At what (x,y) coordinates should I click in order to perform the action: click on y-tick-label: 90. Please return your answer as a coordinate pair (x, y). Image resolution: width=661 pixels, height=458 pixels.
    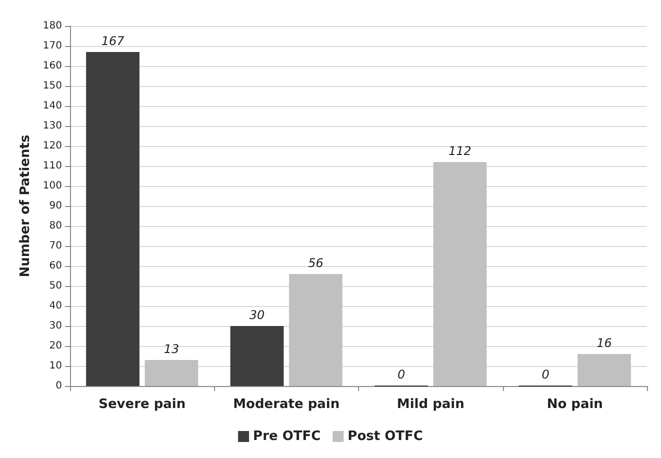
    Looking at the image, I should click on (55, 206).